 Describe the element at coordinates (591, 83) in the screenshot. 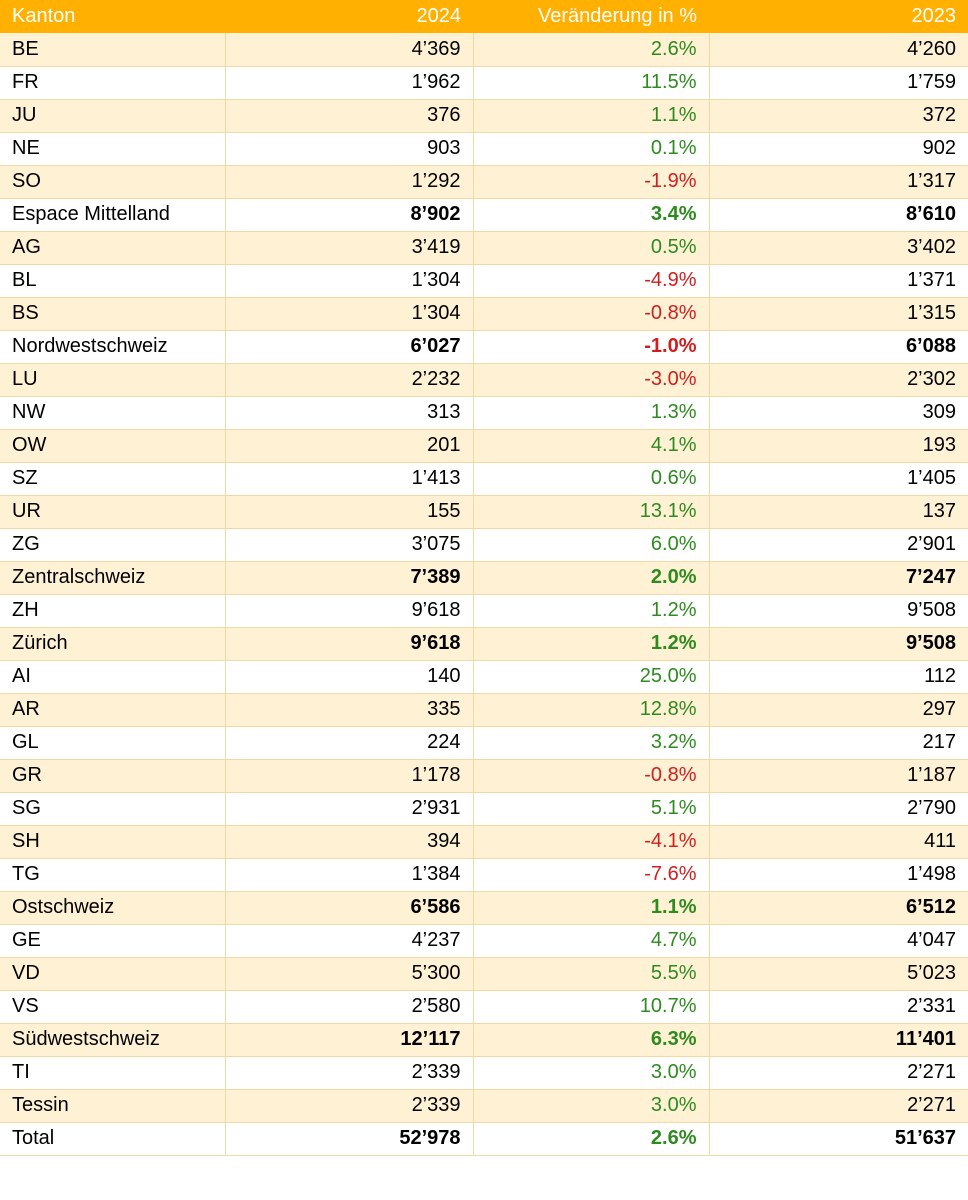

I see `cell-change: 11.5%` at that location.